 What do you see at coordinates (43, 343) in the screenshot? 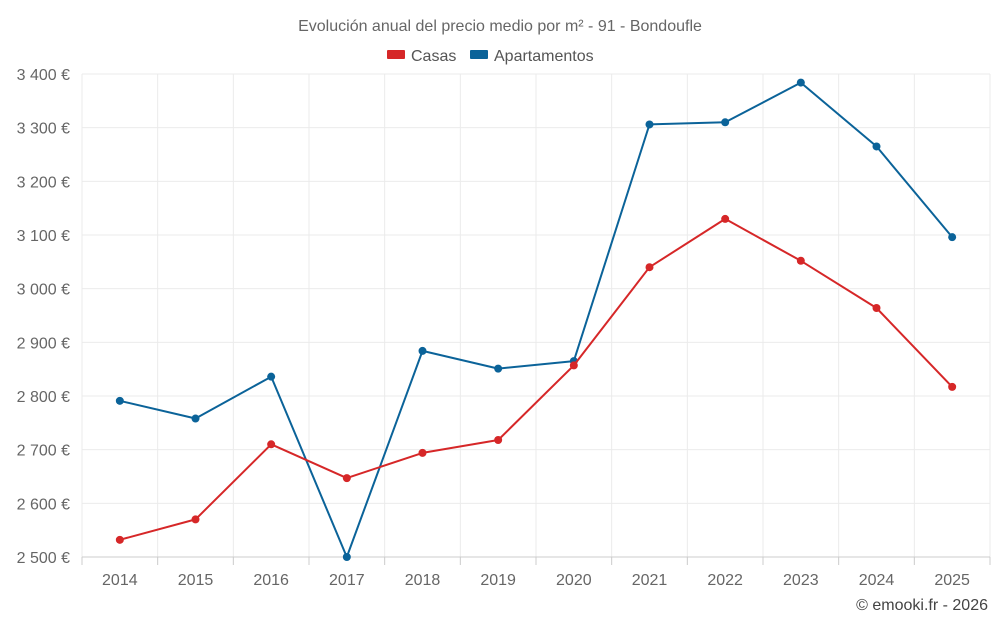
I see `y-tick-label: 2 900 €` at bounding box center [43, 343].